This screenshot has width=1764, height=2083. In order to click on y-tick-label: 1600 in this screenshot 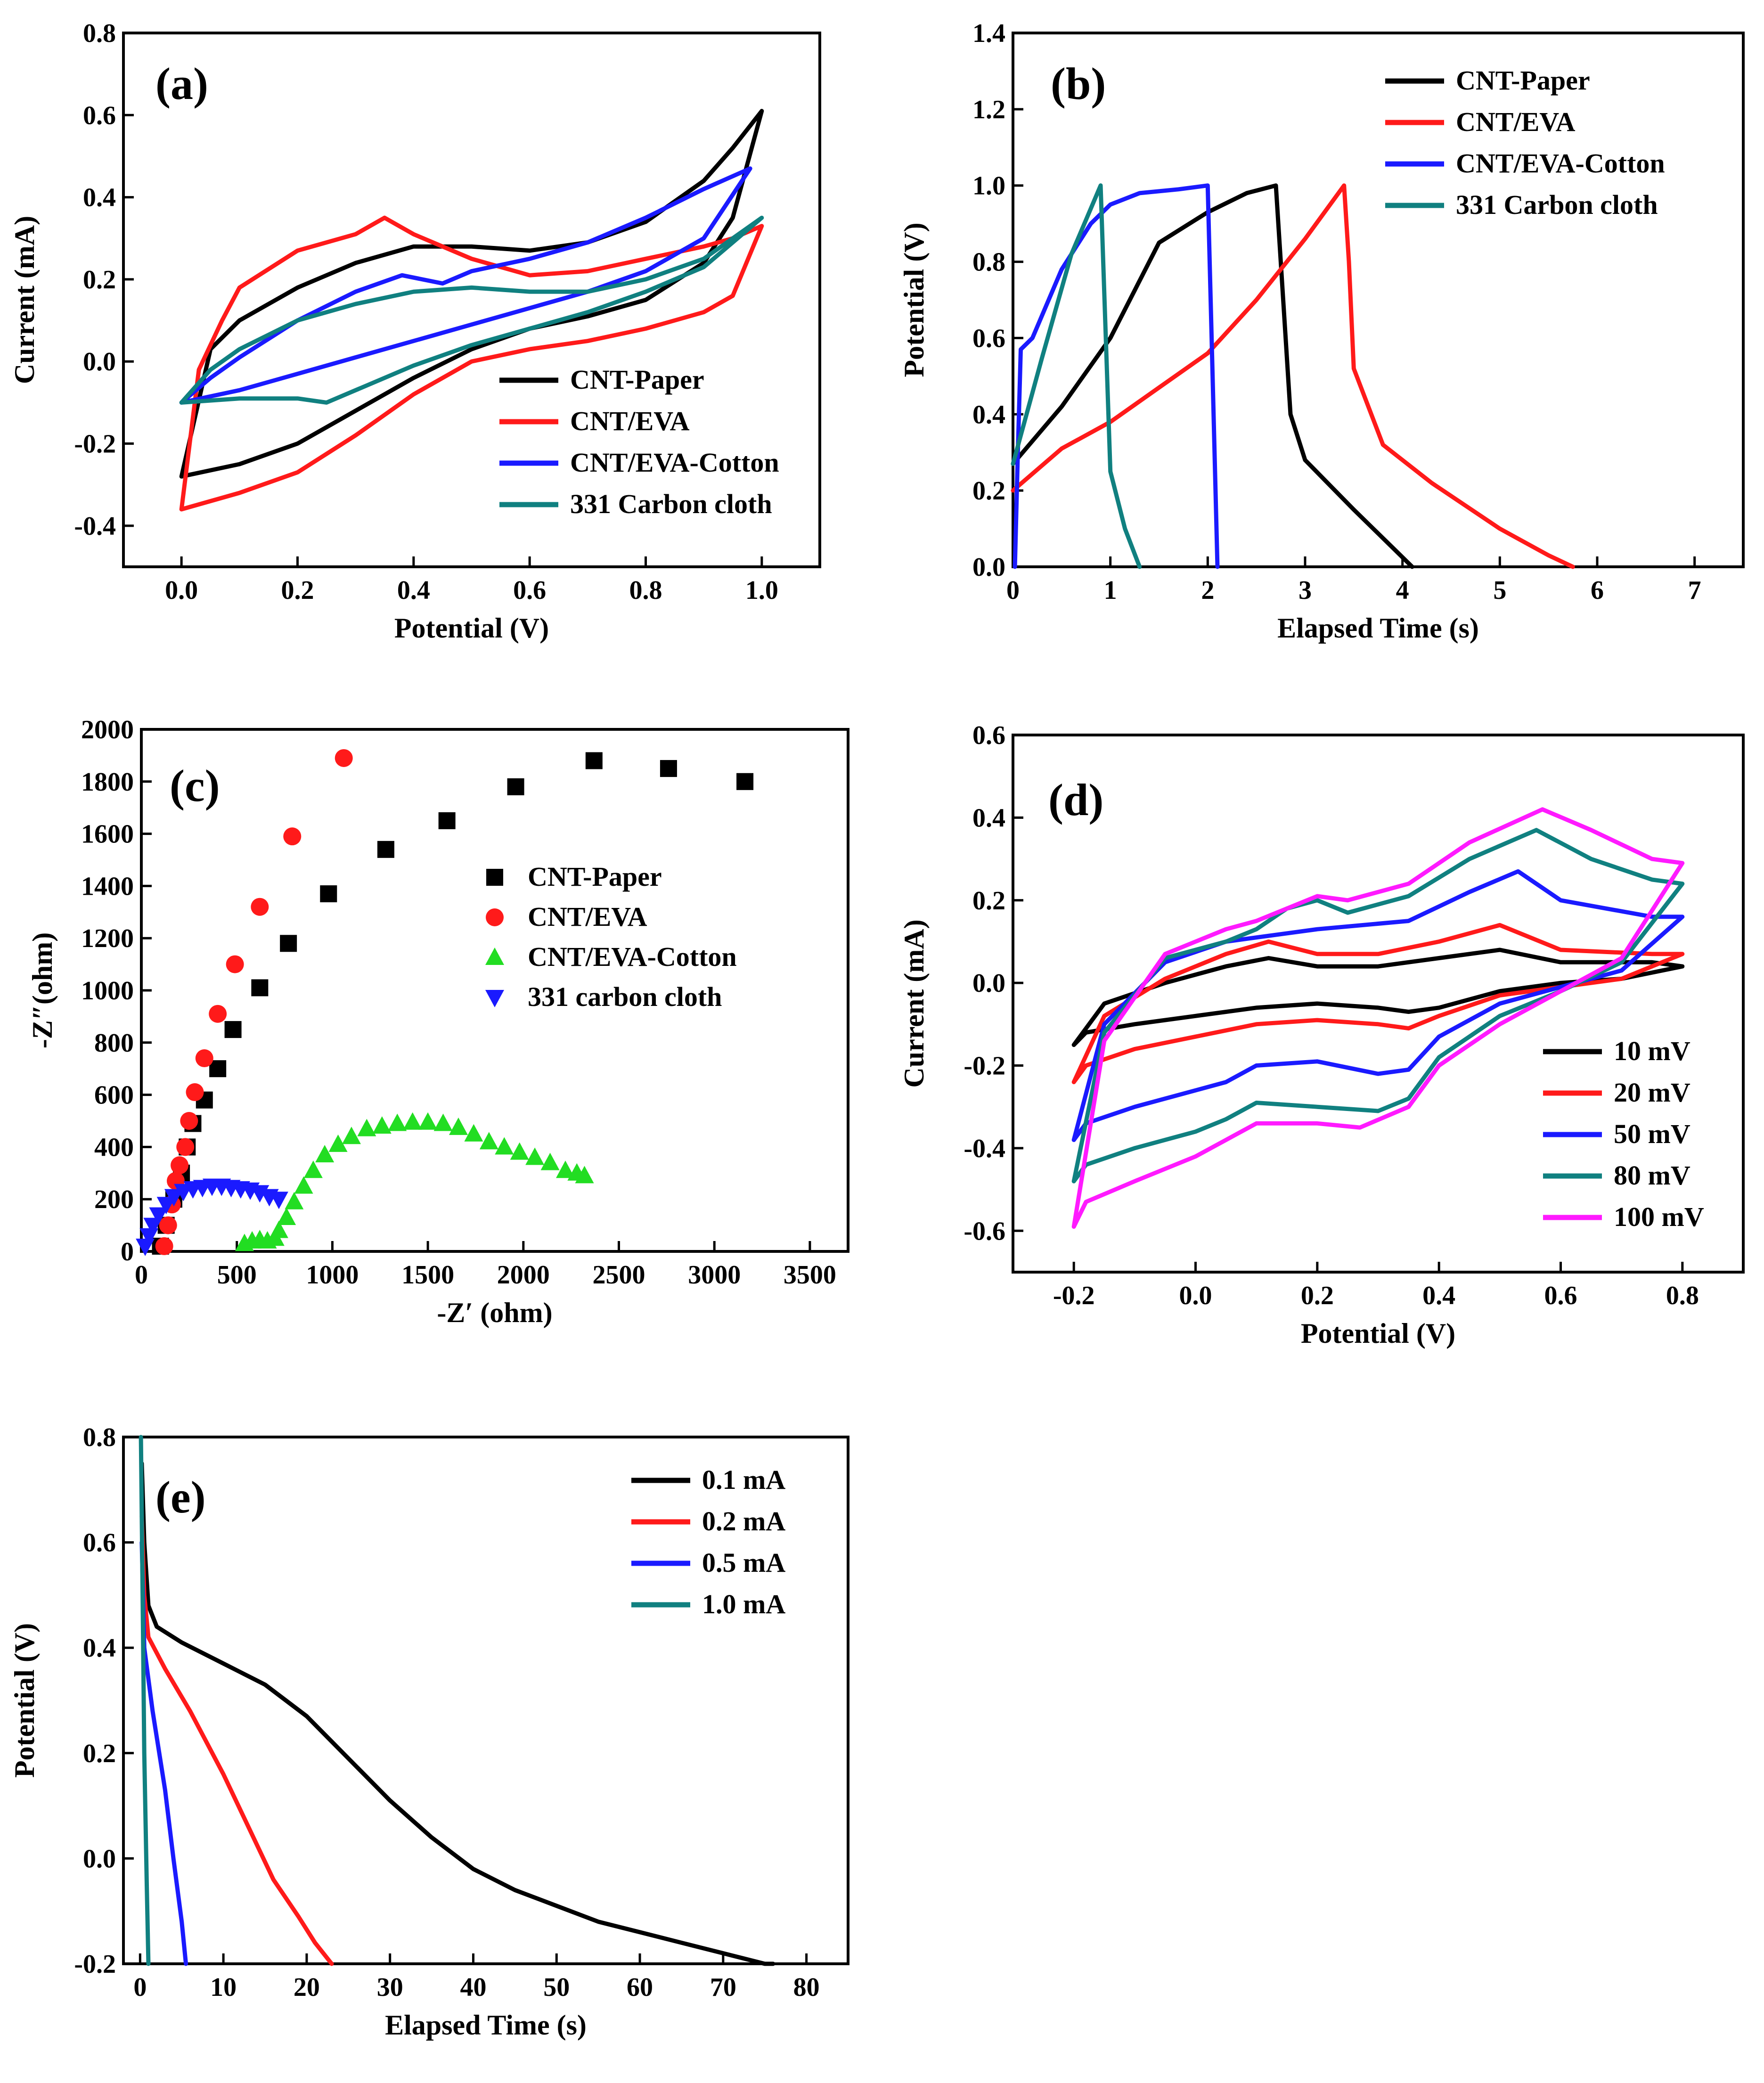, I will do `click(108, 834)`.